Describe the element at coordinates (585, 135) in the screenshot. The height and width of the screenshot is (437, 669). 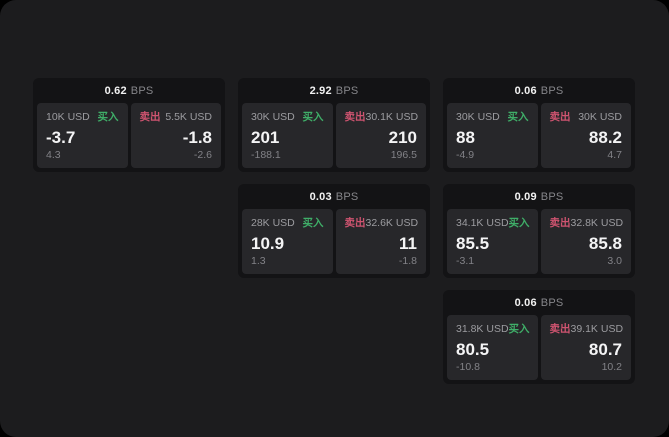
I see `sell-panel: 卖出 30K USD 88.2 4.7` at that location.